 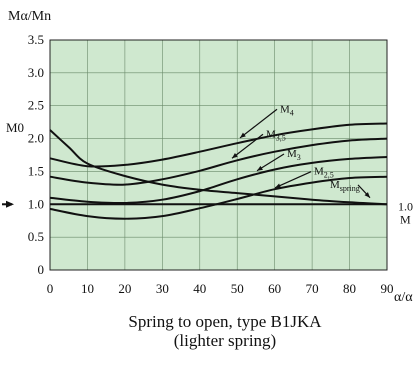 What do you see at coordinates (276, 135) in the screenshot?
I see `series-label: M3,5` at bounding box center [276, 135].